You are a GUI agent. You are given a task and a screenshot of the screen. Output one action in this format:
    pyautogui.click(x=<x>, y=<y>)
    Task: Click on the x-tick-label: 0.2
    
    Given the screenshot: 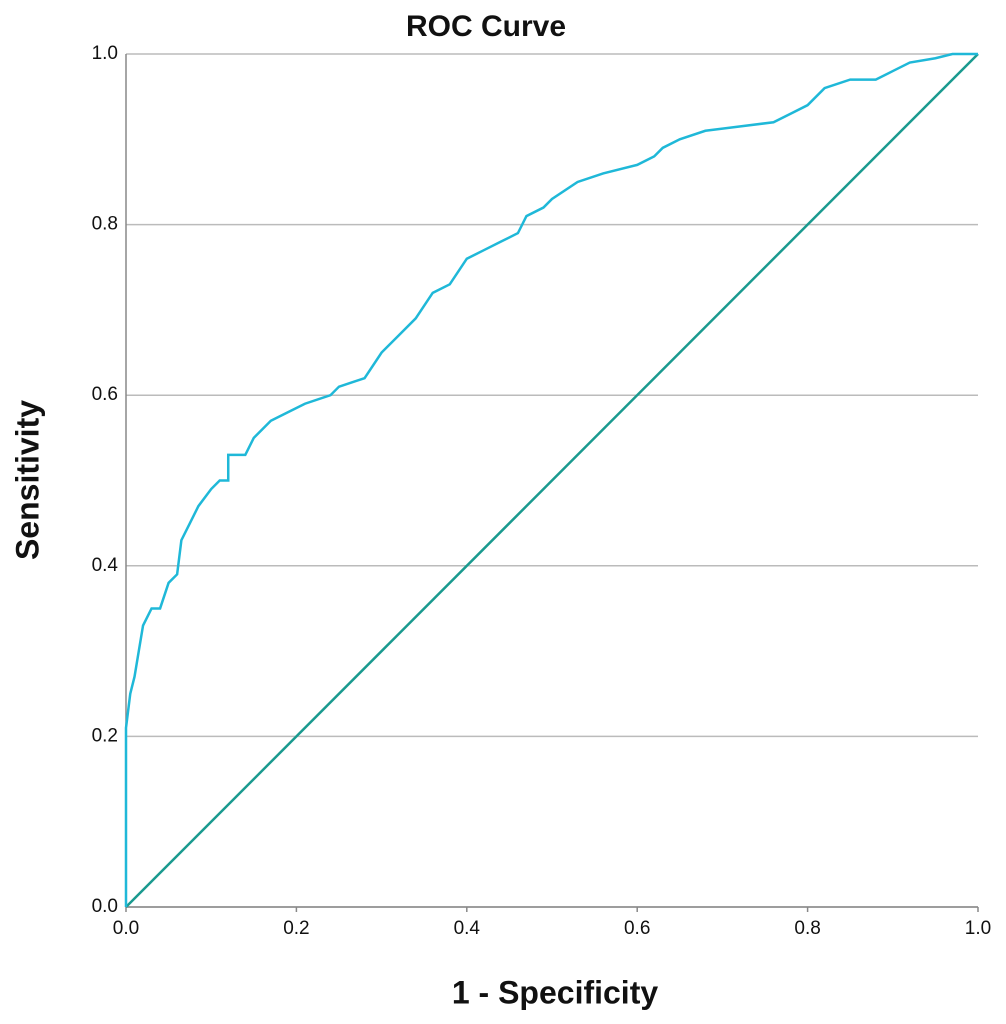 What is the action you would take?
    pyautogui.click(x=296, y=928)
    